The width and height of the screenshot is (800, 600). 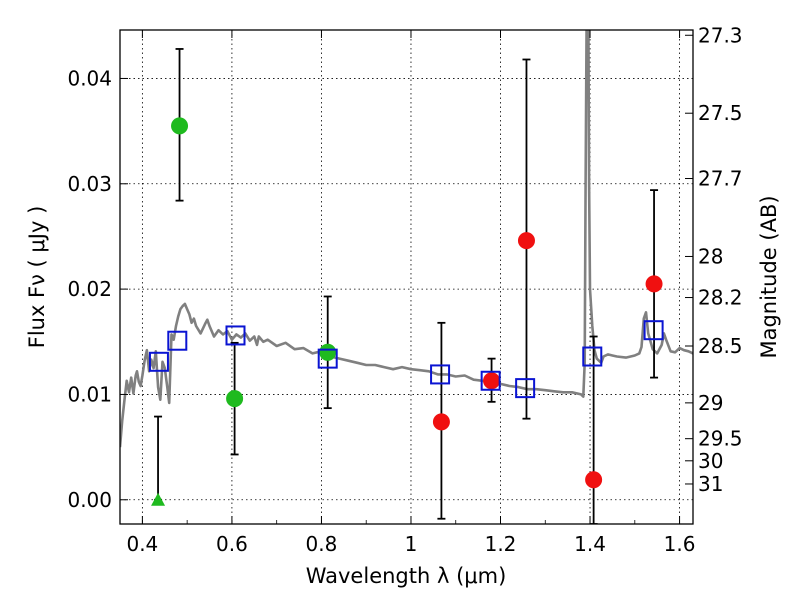 I want to click on right-tick-label: 29, so click(x=710, y=403).